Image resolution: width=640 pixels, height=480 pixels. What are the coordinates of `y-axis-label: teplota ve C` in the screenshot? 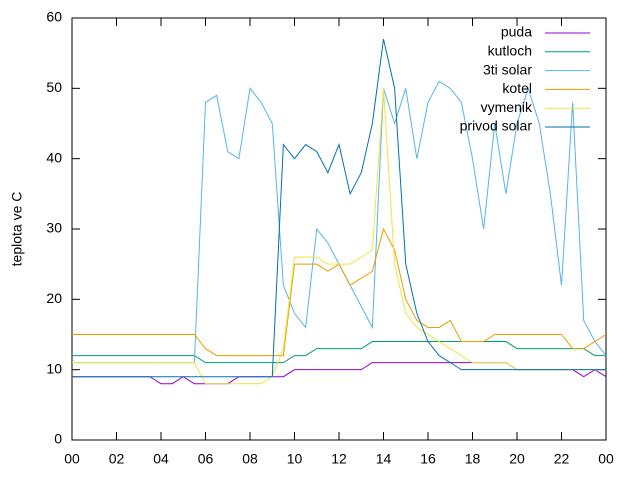 It's located at (17, 229).